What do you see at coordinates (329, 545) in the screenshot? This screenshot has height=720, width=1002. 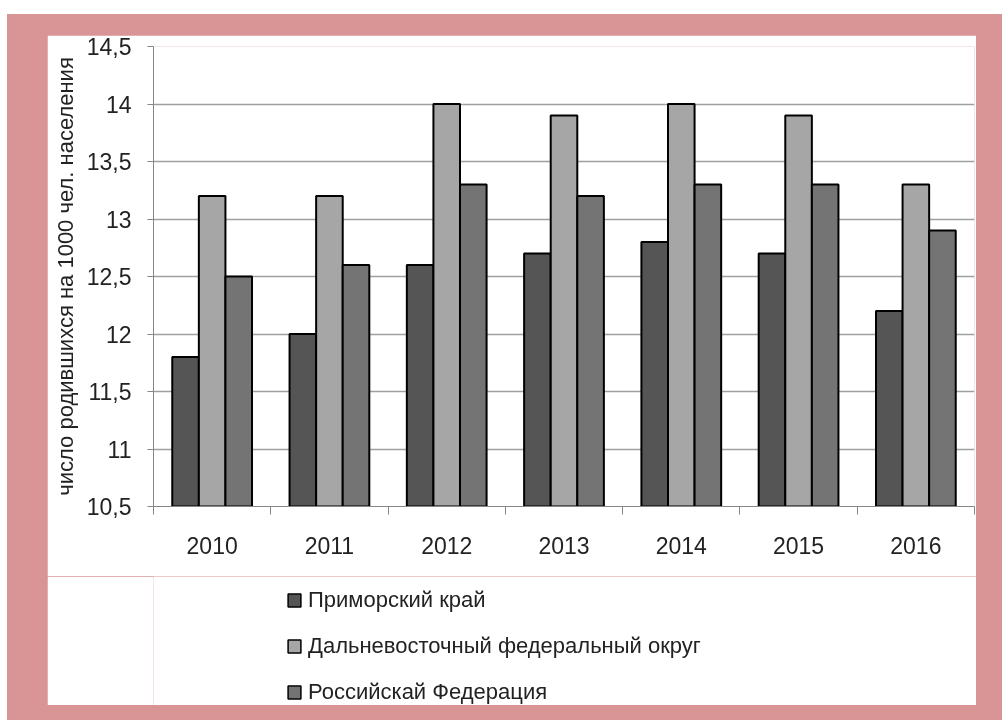 I see `x-tick-label: 2011` at bounding box center [329, 545].